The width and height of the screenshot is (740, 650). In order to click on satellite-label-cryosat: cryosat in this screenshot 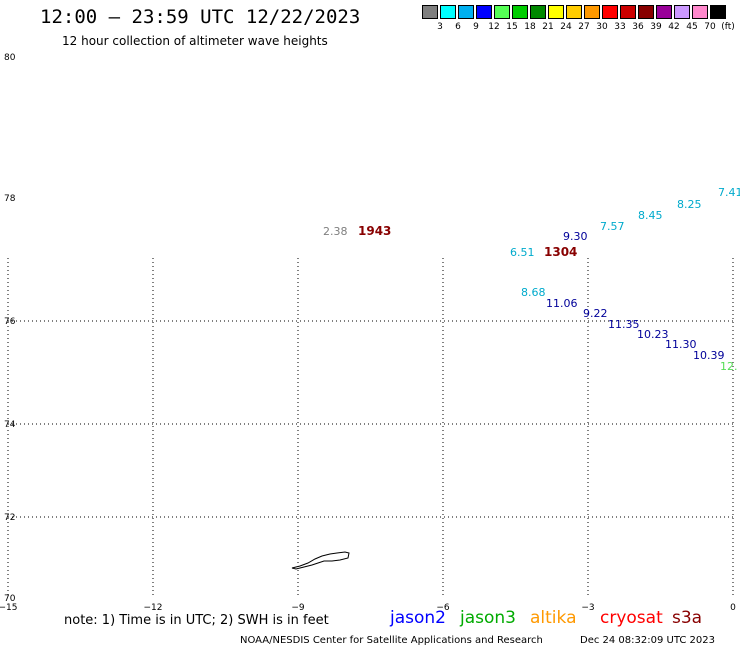, I will do `click(631, 618)`.